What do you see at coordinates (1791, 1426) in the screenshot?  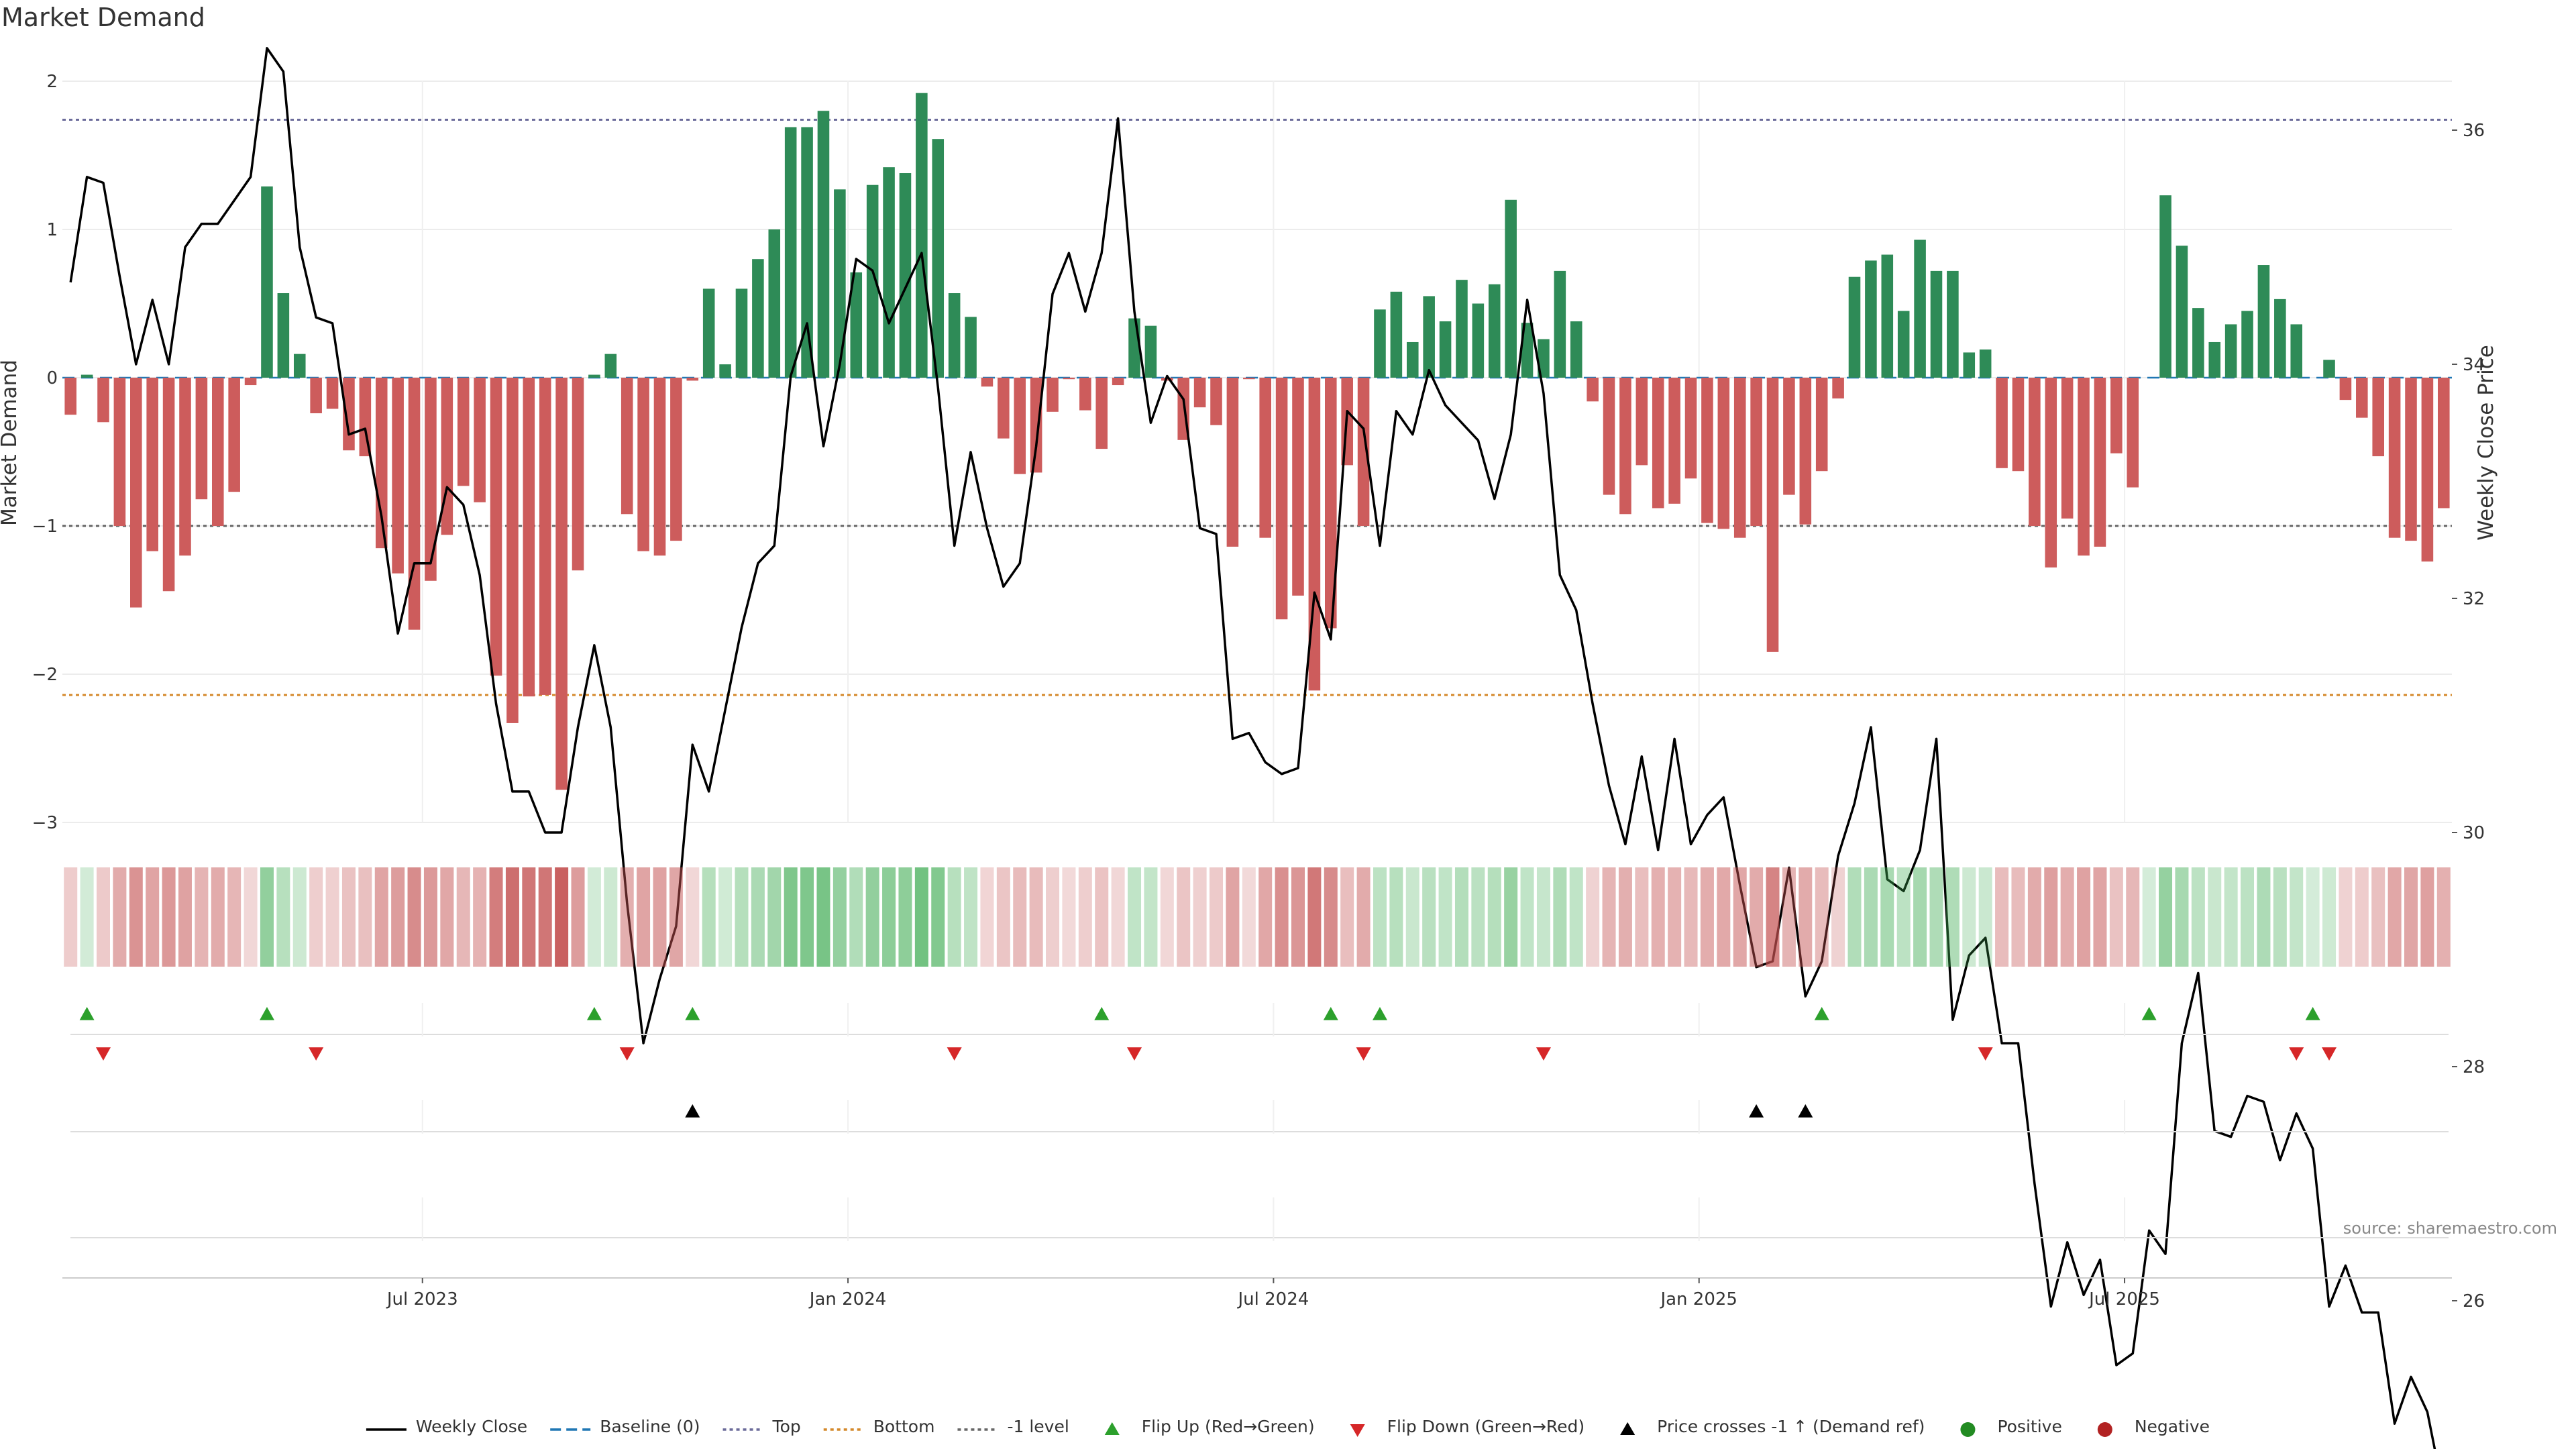 I see `legend-label-cross: Price crosses -1 ↑ (Demand ref)` at bounding box center [1791, 1426].